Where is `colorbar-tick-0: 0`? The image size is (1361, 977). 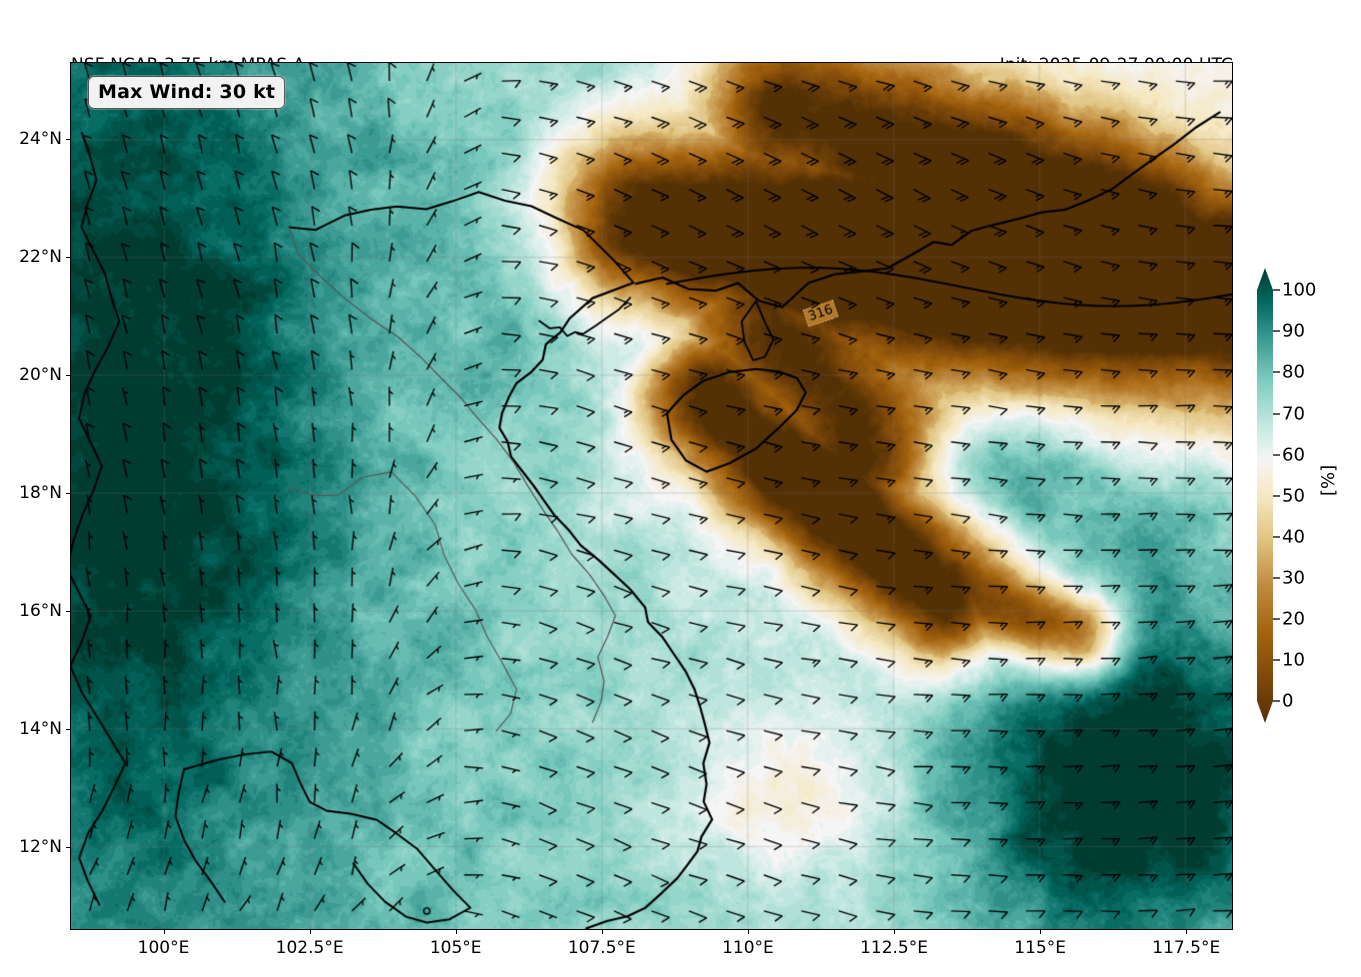
colorbar-tick-0: 0 is located at coordinates (1288, 701).